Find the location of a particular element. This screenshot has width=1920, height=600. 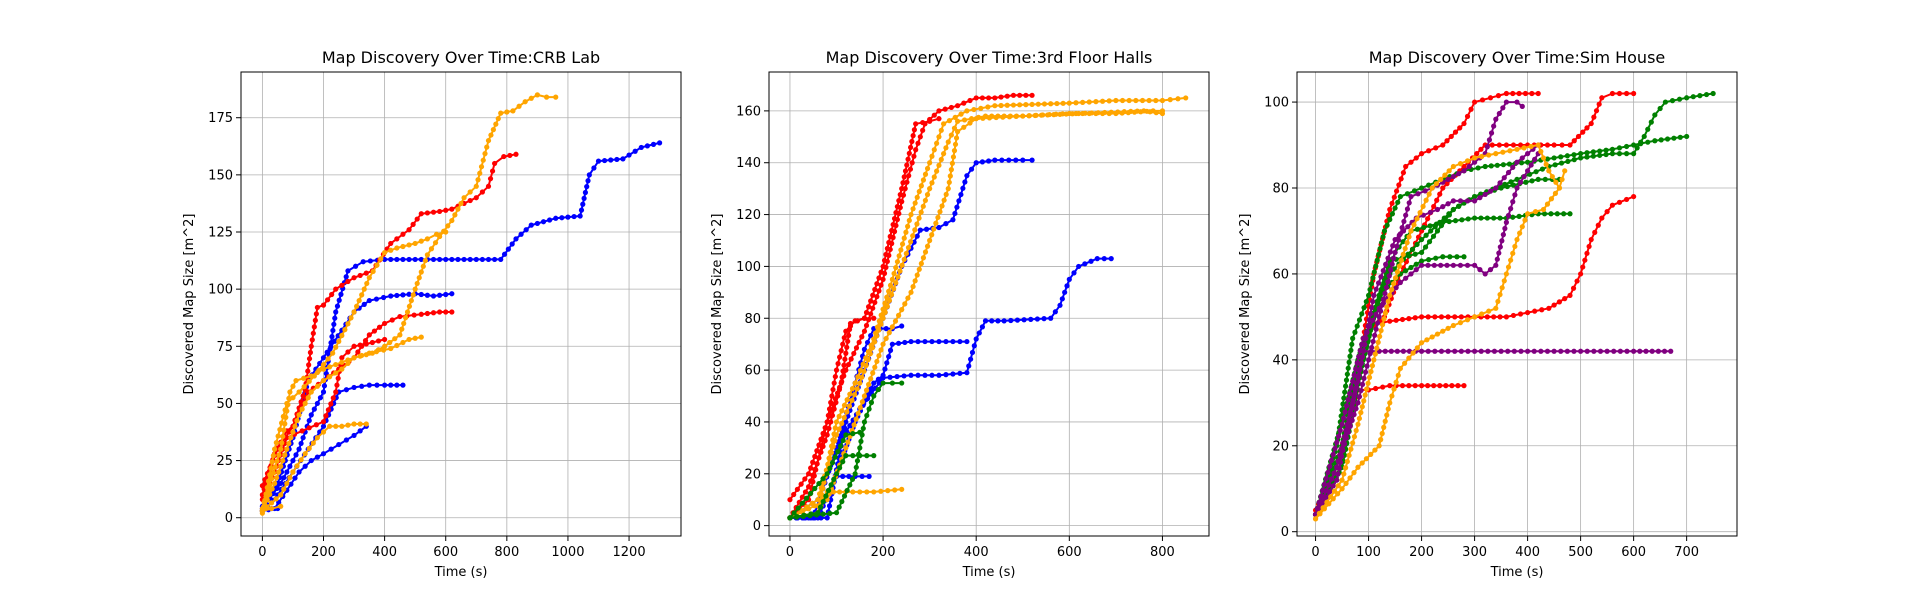

y-tick-label: 75 is located at coordinates (224, 347).